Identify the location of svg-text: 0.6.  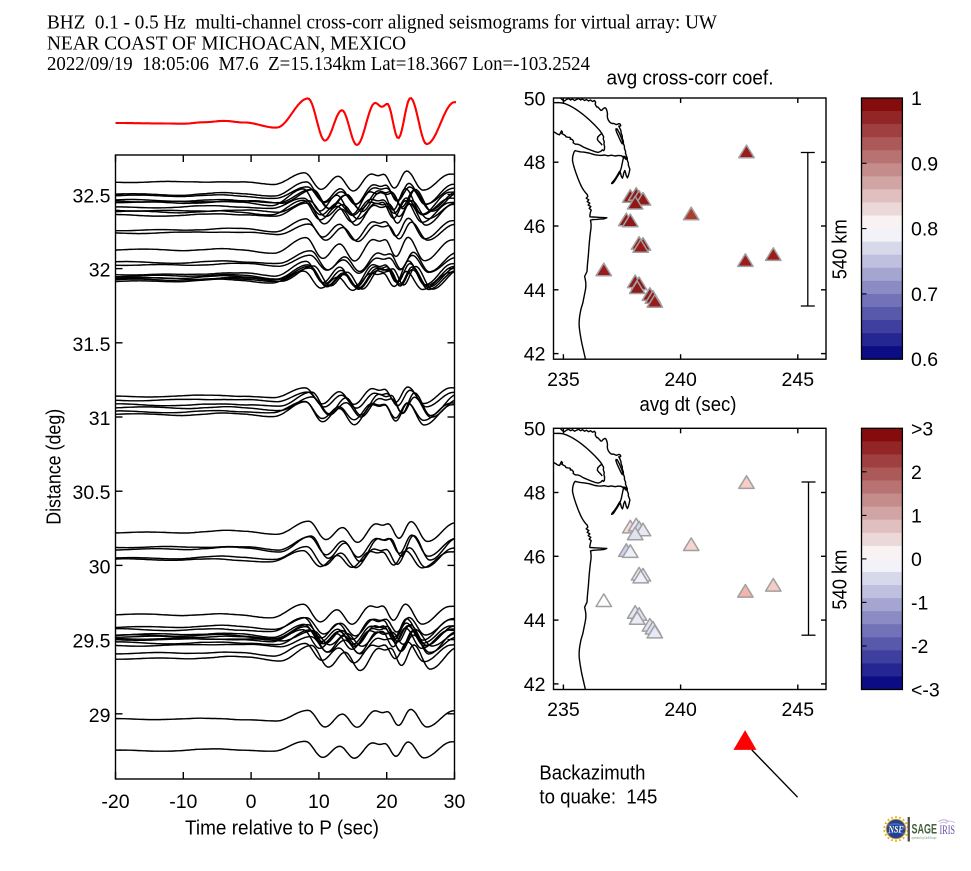
(924, 360).